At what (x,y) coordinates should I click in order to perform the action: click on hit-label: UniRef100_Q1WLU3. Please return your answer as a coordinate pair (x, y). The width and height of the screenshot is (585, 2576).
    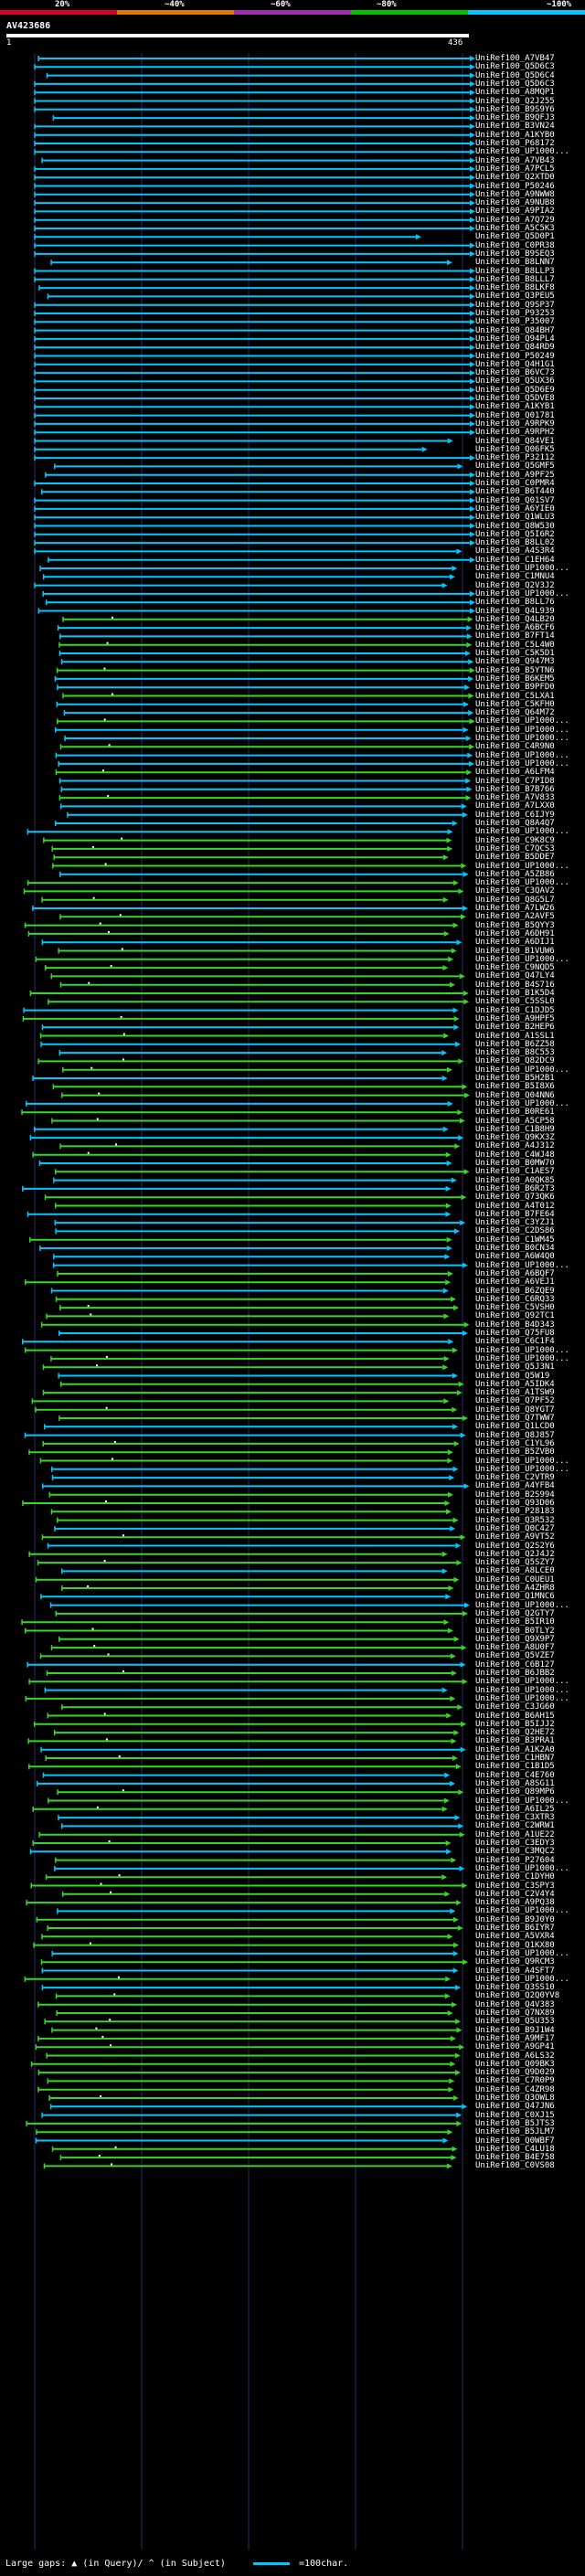
    Looking at the image, I should click on (515, 518).